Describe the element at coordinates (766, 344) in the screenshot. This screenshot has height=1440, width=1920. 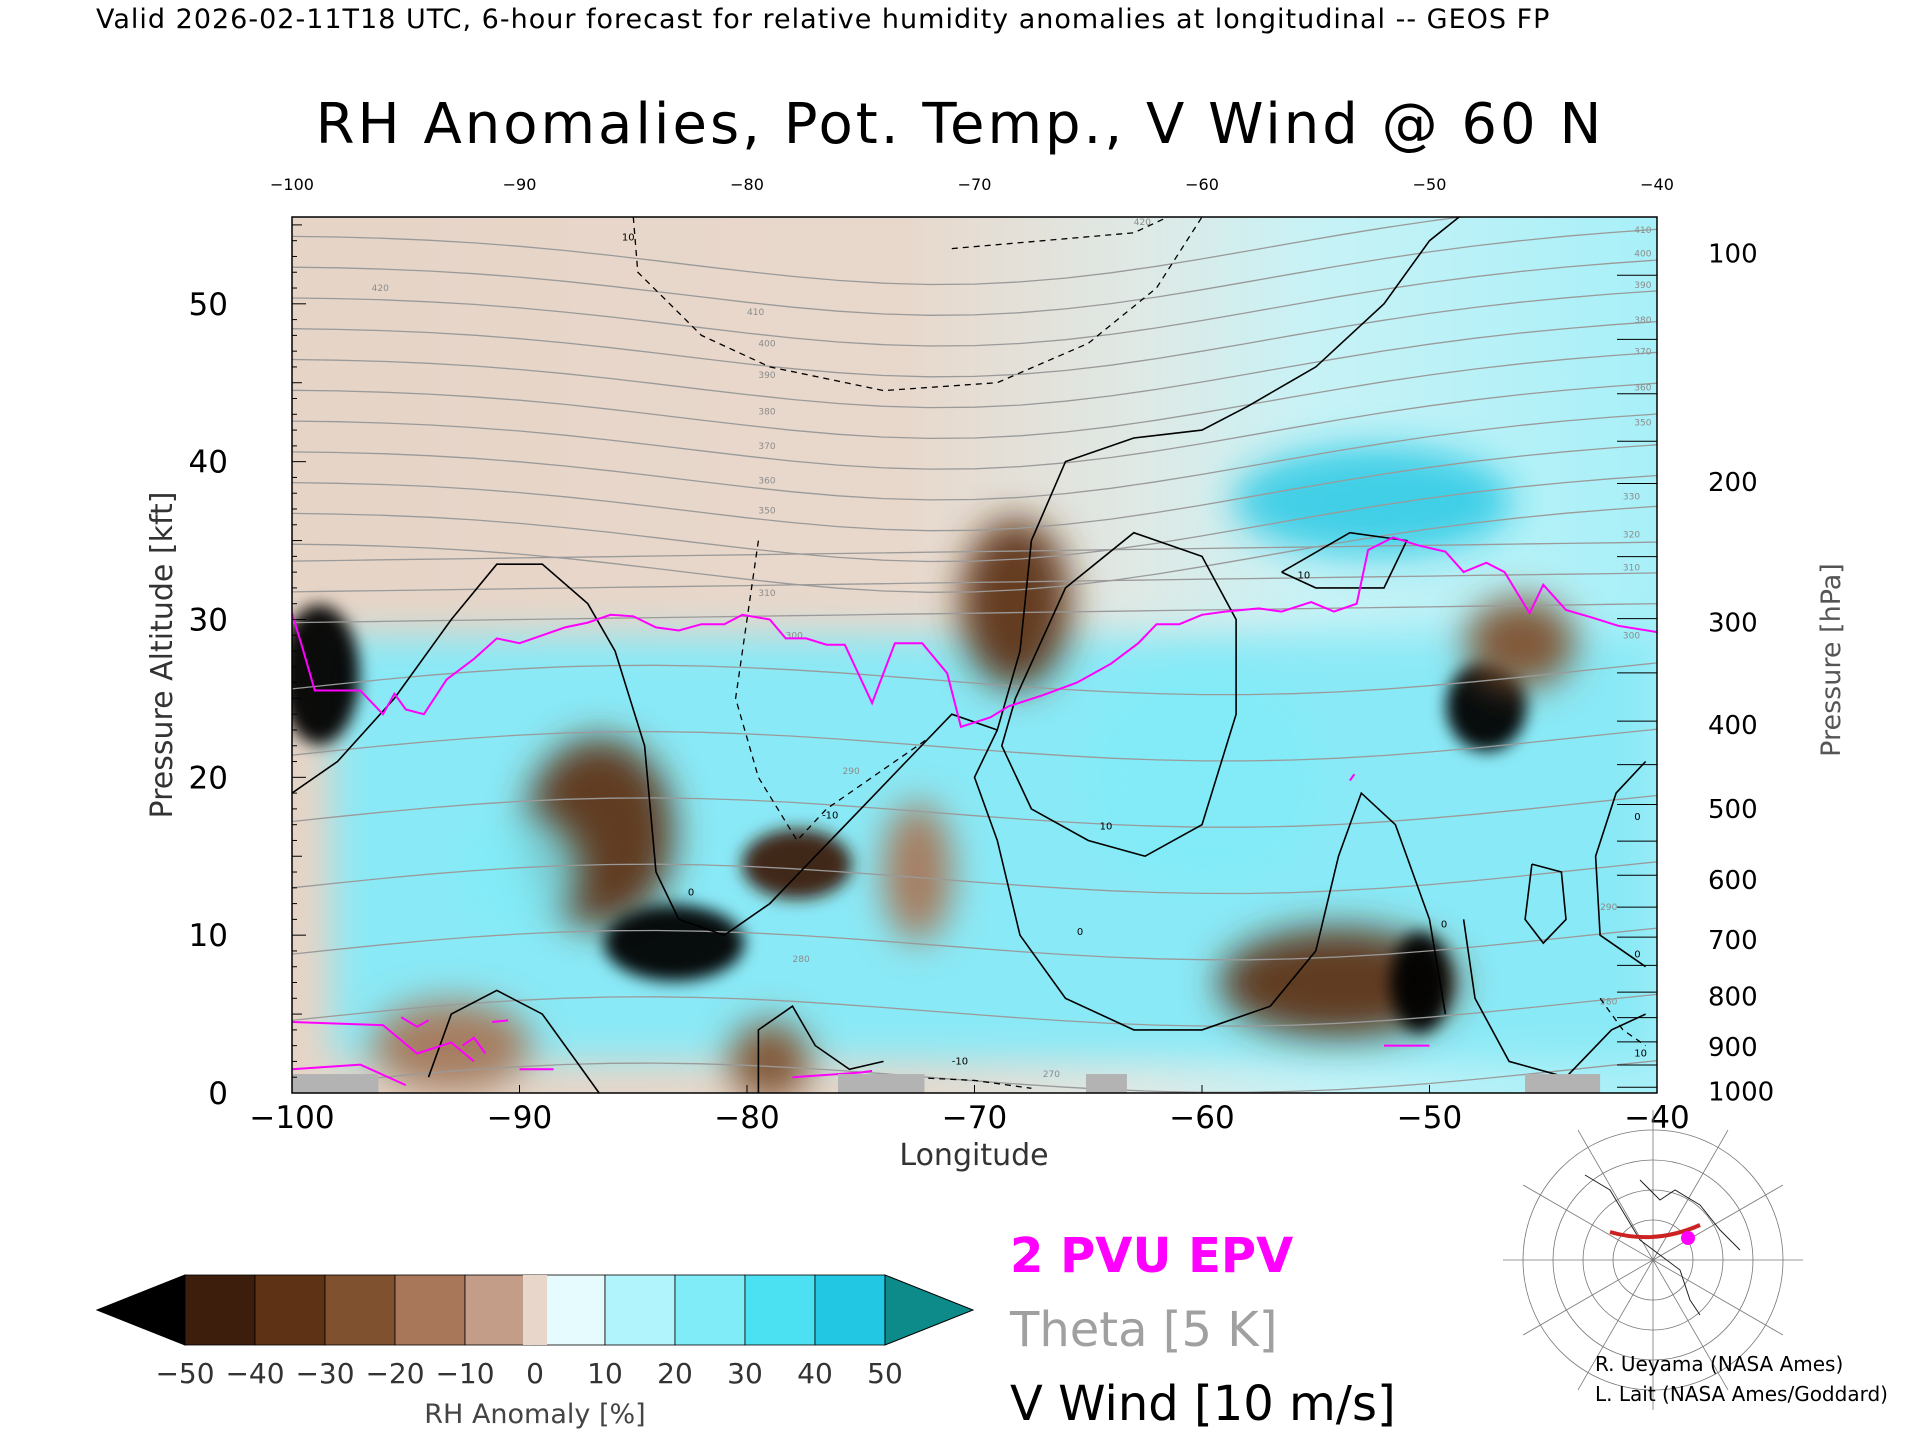
I see `theta-contour-label: 400` at that location.